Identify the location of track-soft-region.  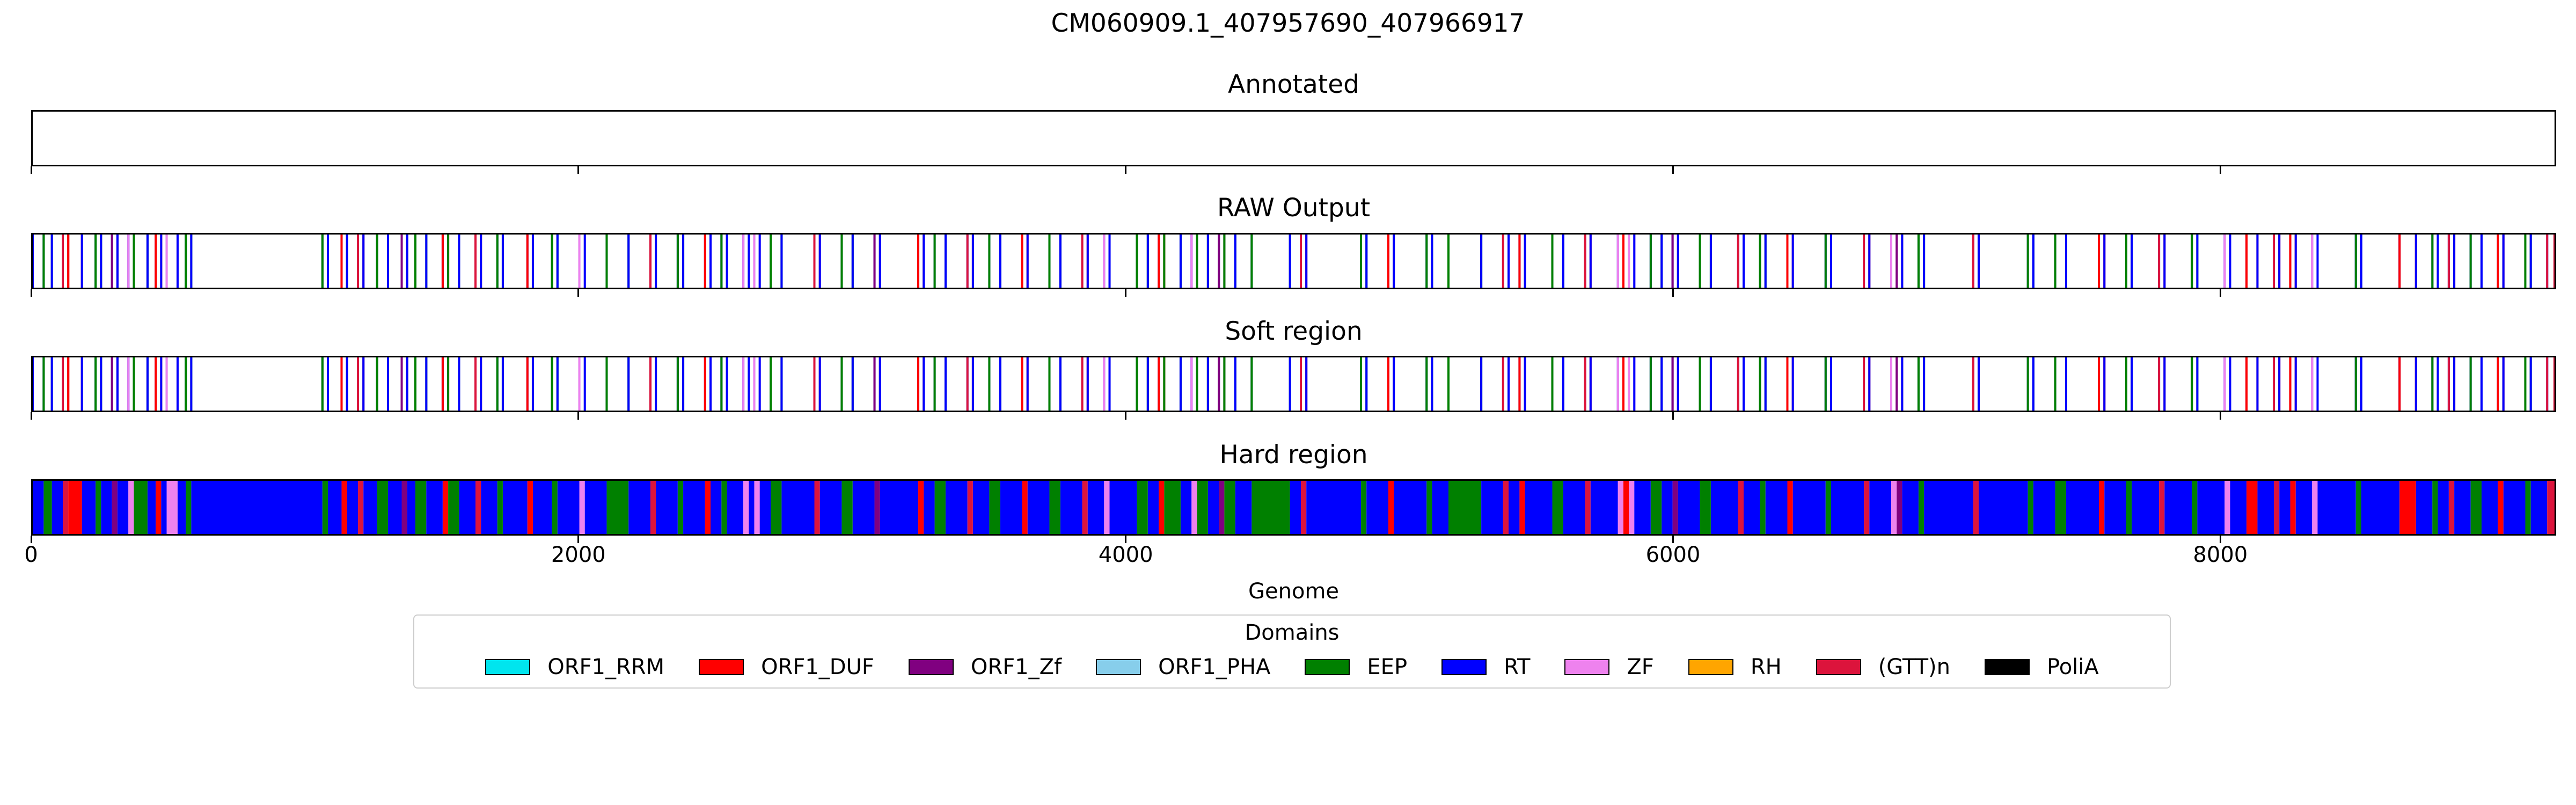
(1293, 384).